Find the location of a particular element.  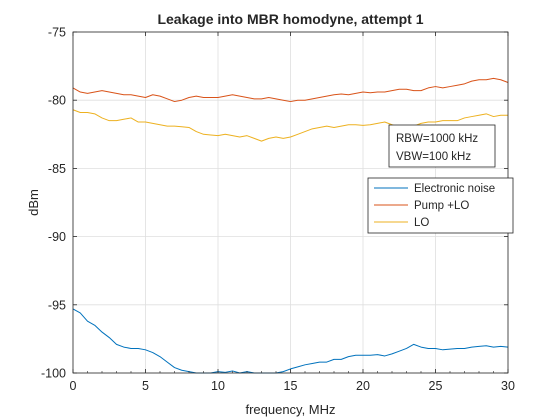

x-tick-label: 25 is located at coordinates (436, 386).